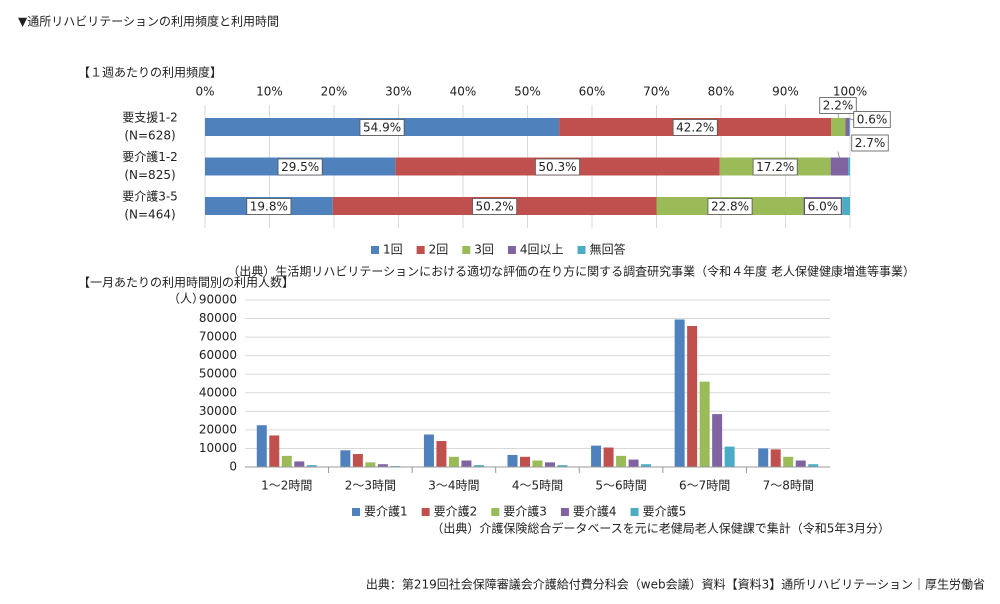  Describe the element at coordinates (386, 511) in the screenshot. I see `legend-label: 要介護1` at that location.